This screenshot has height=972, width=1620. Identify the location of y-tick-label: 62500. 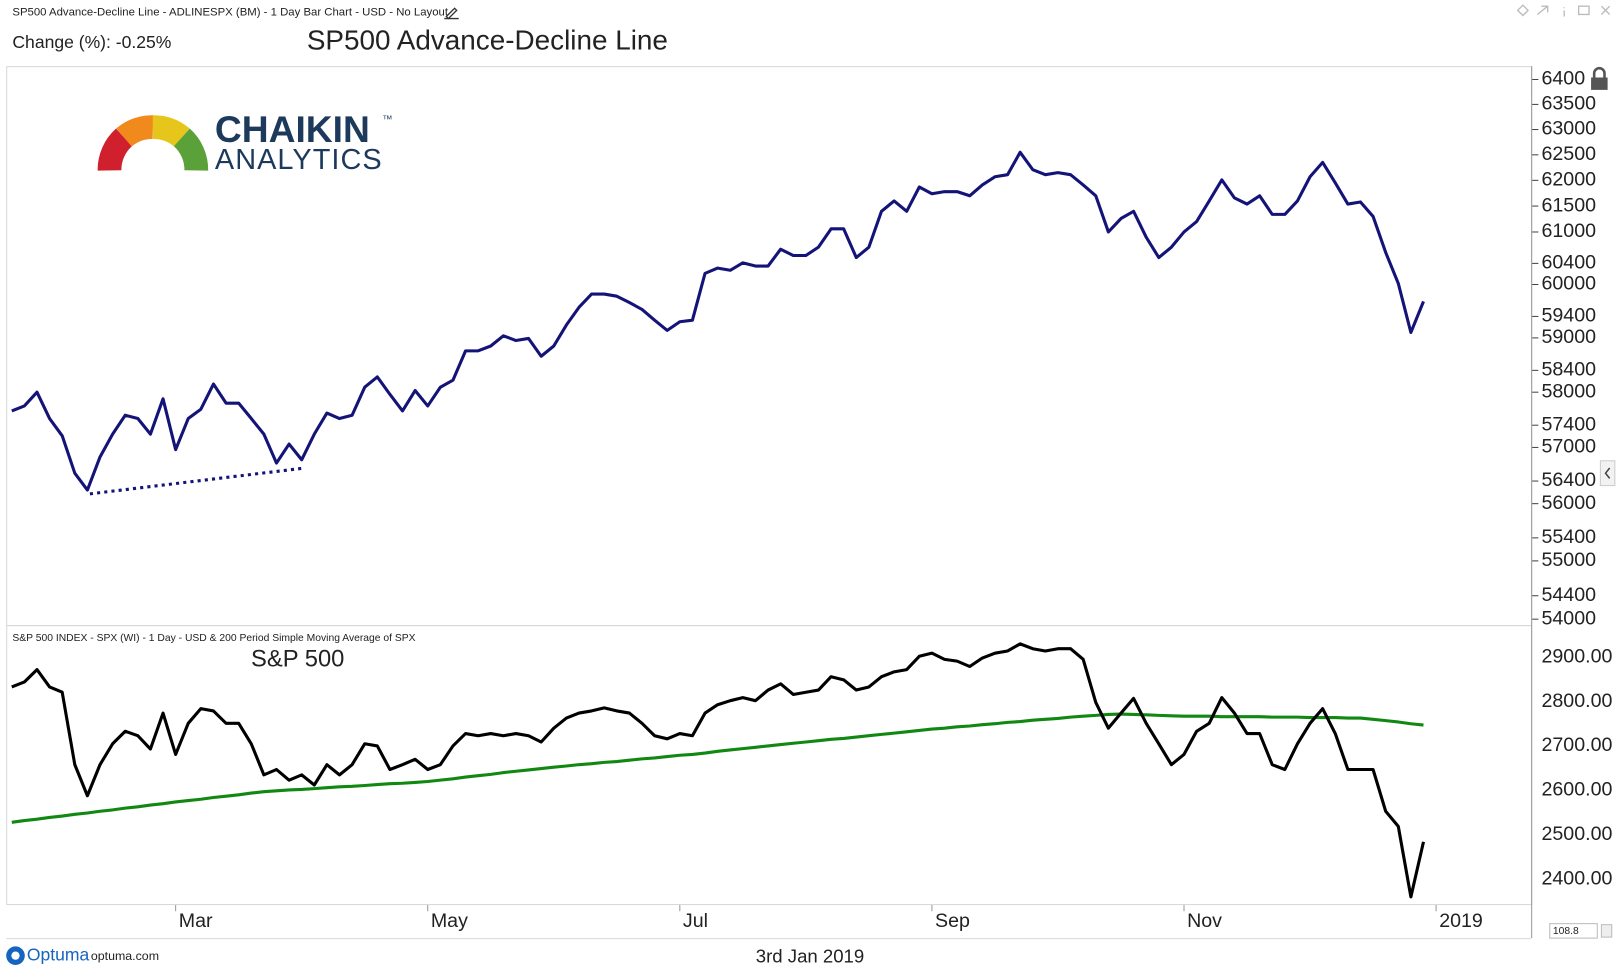
(1568, 154).